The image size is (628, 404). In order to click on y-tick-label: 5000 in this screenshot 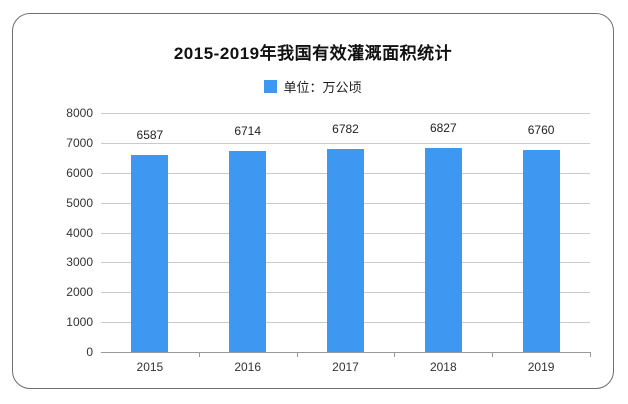, I will do `click(79, 202)`.